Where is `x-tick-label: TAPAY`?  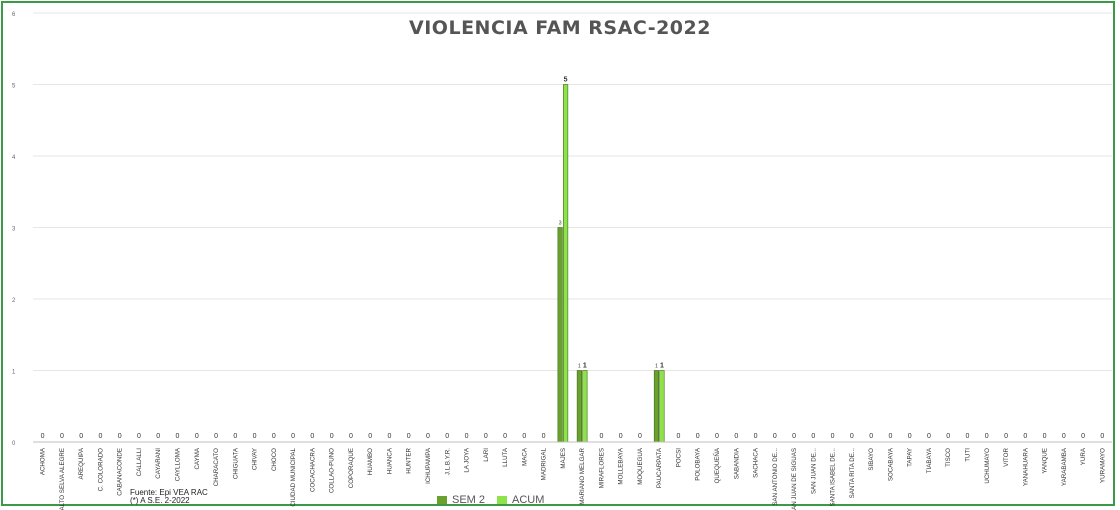 x-tick-label: TAPAY is located at coordinates (910, 457).